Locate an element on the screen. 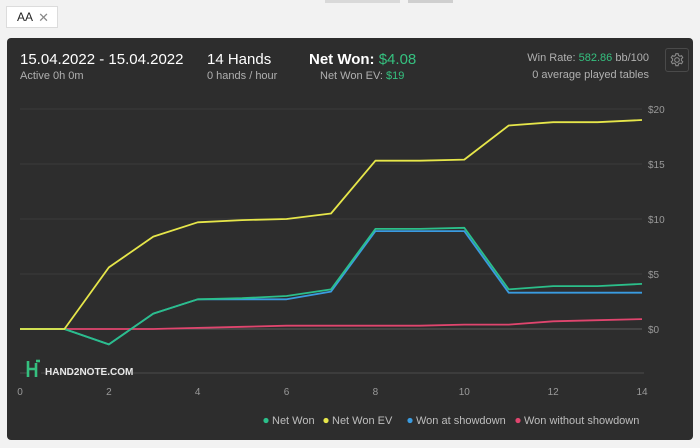  x-tick-label: 6 is located at coordinates (287, 392).